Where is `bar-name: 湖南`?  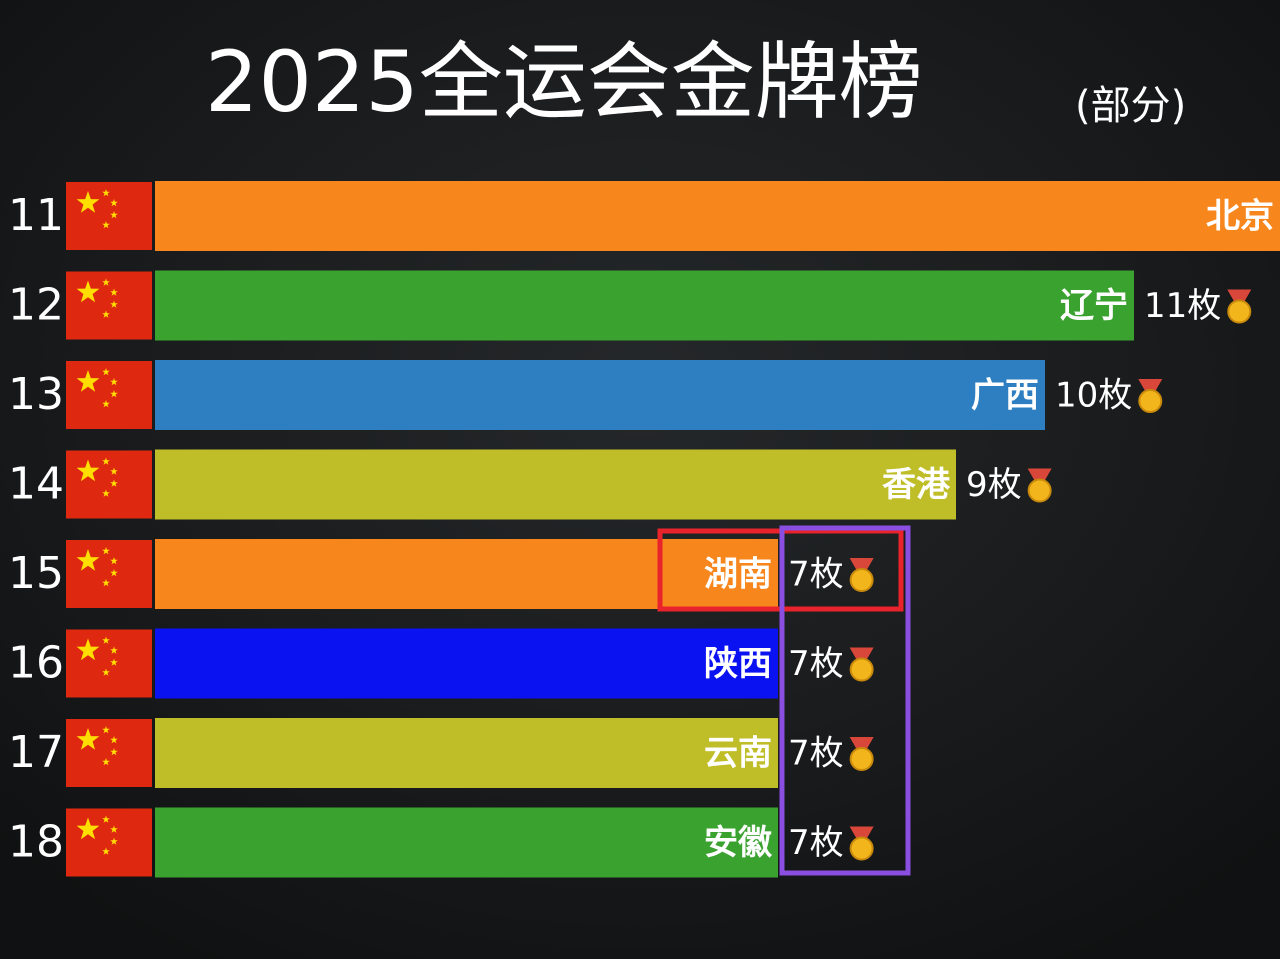 bar-name: 湖南 is located at coordinates (738, 575).